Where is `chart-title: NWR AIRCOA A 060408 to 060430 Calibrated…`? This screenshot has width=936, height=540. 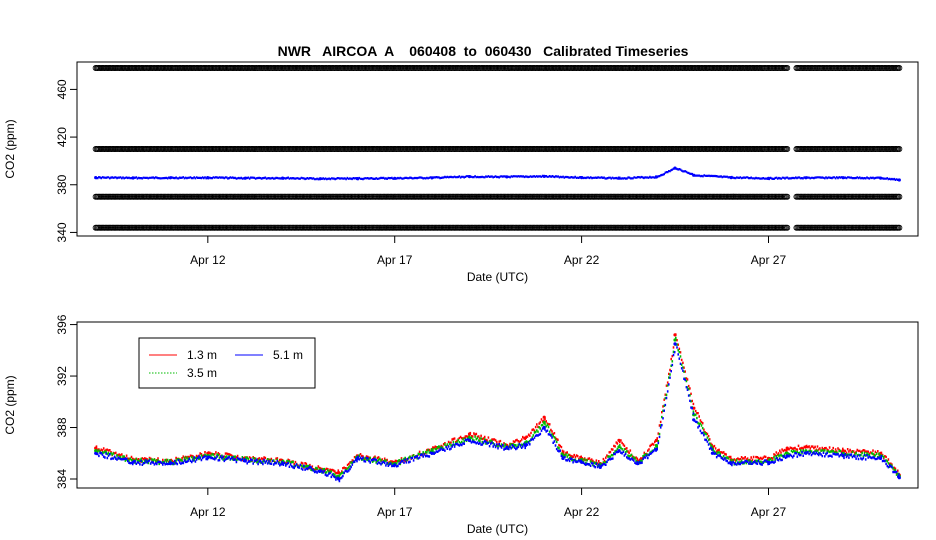
chart-title: NWR AIRCOA A 060408 to 060430 Calibrated… is located at coordinates (483, 51).